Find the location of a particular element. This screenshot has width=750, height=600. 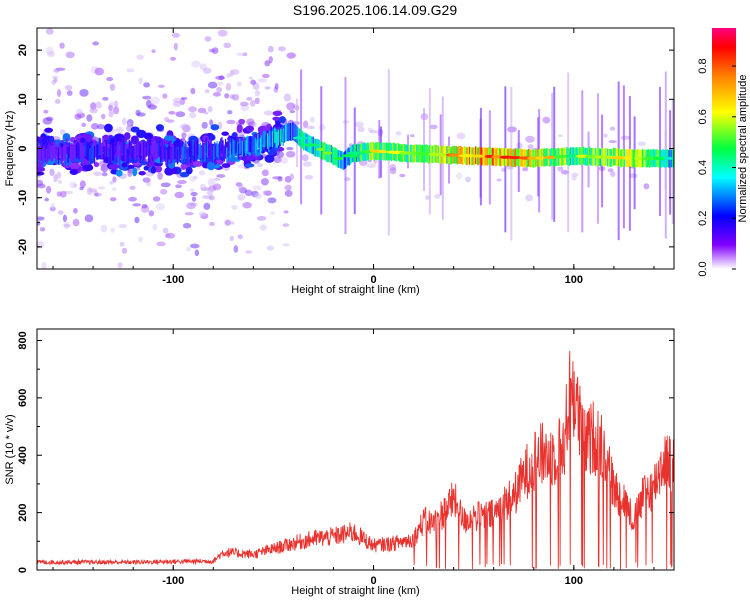

y-tick-label: 0 is located at coordinates (23, 148).